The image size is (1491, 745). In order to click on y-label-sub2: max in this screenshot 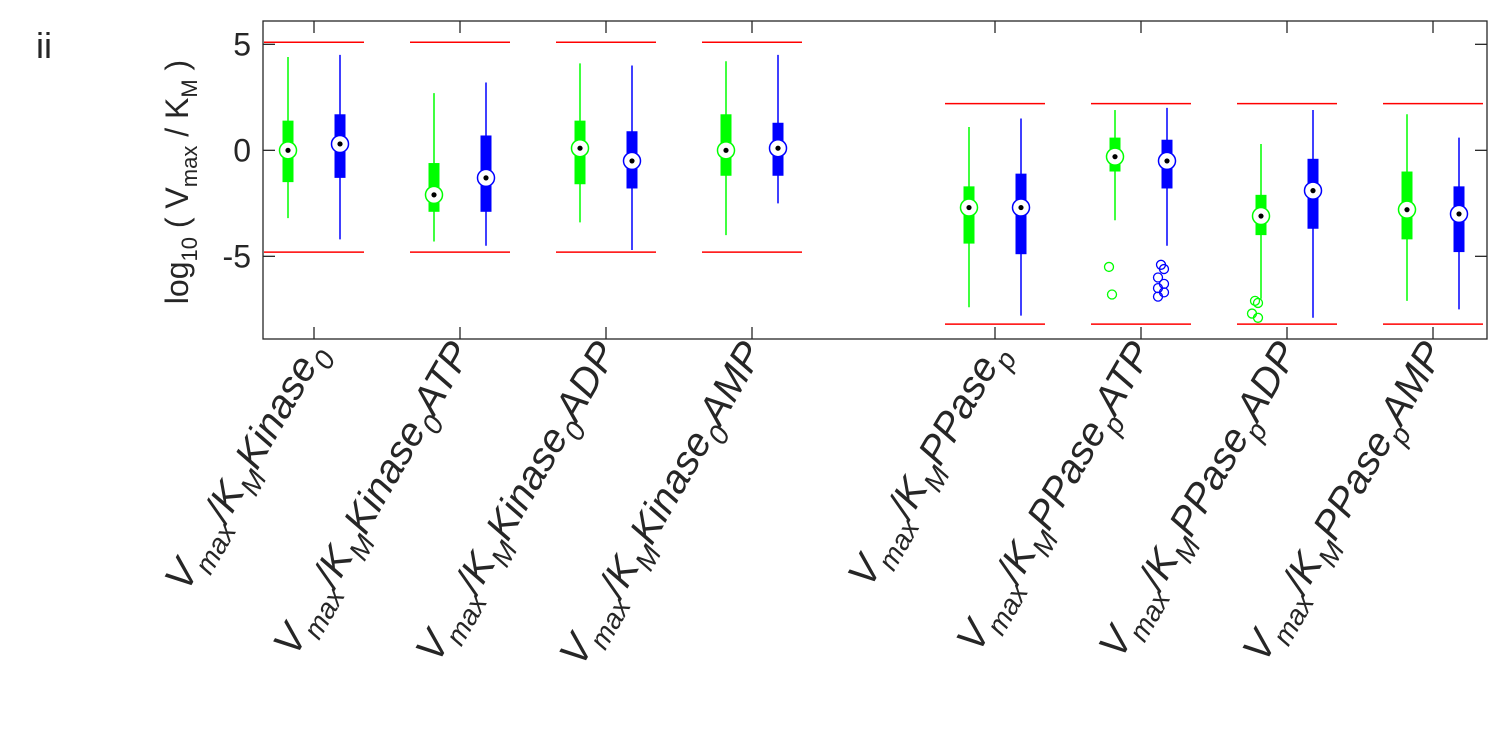, I will do `click(189, 167)`.